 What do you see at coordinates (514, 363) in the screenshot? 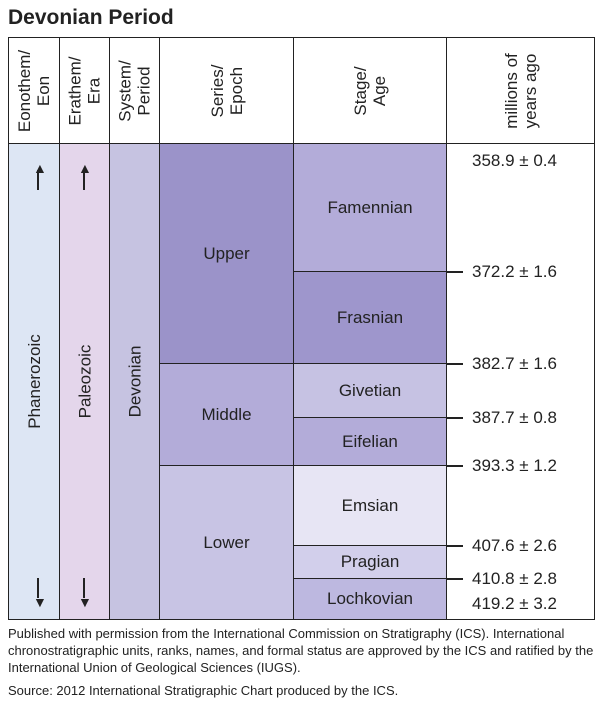
I see `age-value: 382.7 ± 1.6` at bounding box center [514, 363].